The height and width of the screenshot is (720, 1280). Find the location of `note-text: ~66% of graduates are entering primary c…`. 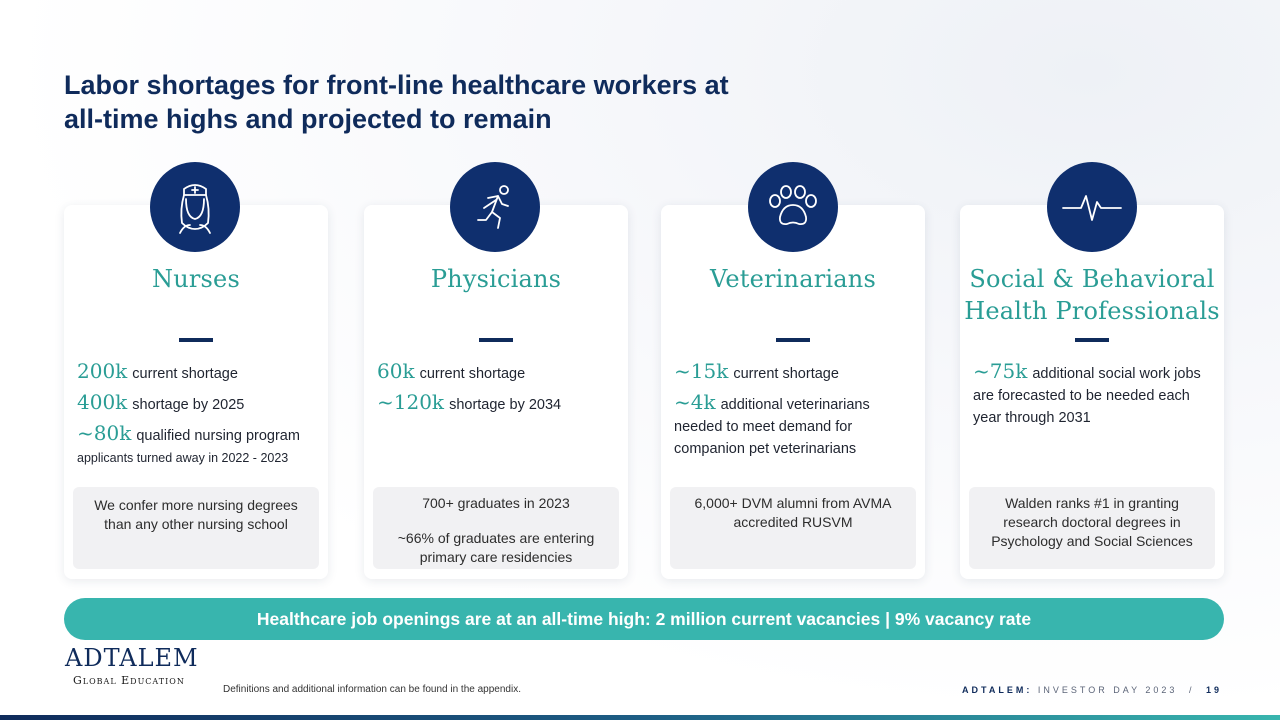

note-text: ~66% of graduates are entering primary c… is located at coordinates (496, 547).